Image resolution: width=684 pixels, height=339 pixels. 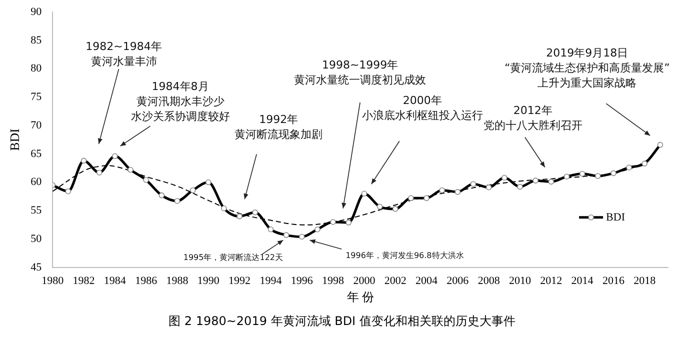 I want to click on x-tick-label: 1980, so click(x=53, y=280).